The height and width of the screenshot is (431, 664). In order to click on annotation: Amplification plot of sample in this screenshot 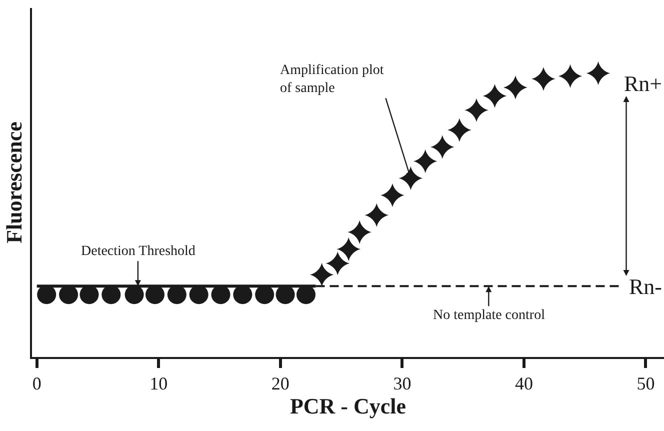, I will do `click(332, 79)`.